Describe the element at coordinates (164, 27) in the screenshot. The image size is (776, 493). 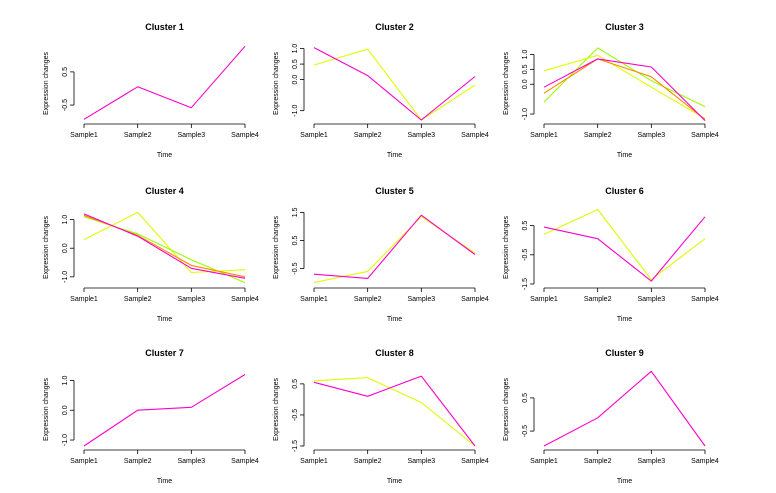
I see `chart-title: Cluster 1` at that location.